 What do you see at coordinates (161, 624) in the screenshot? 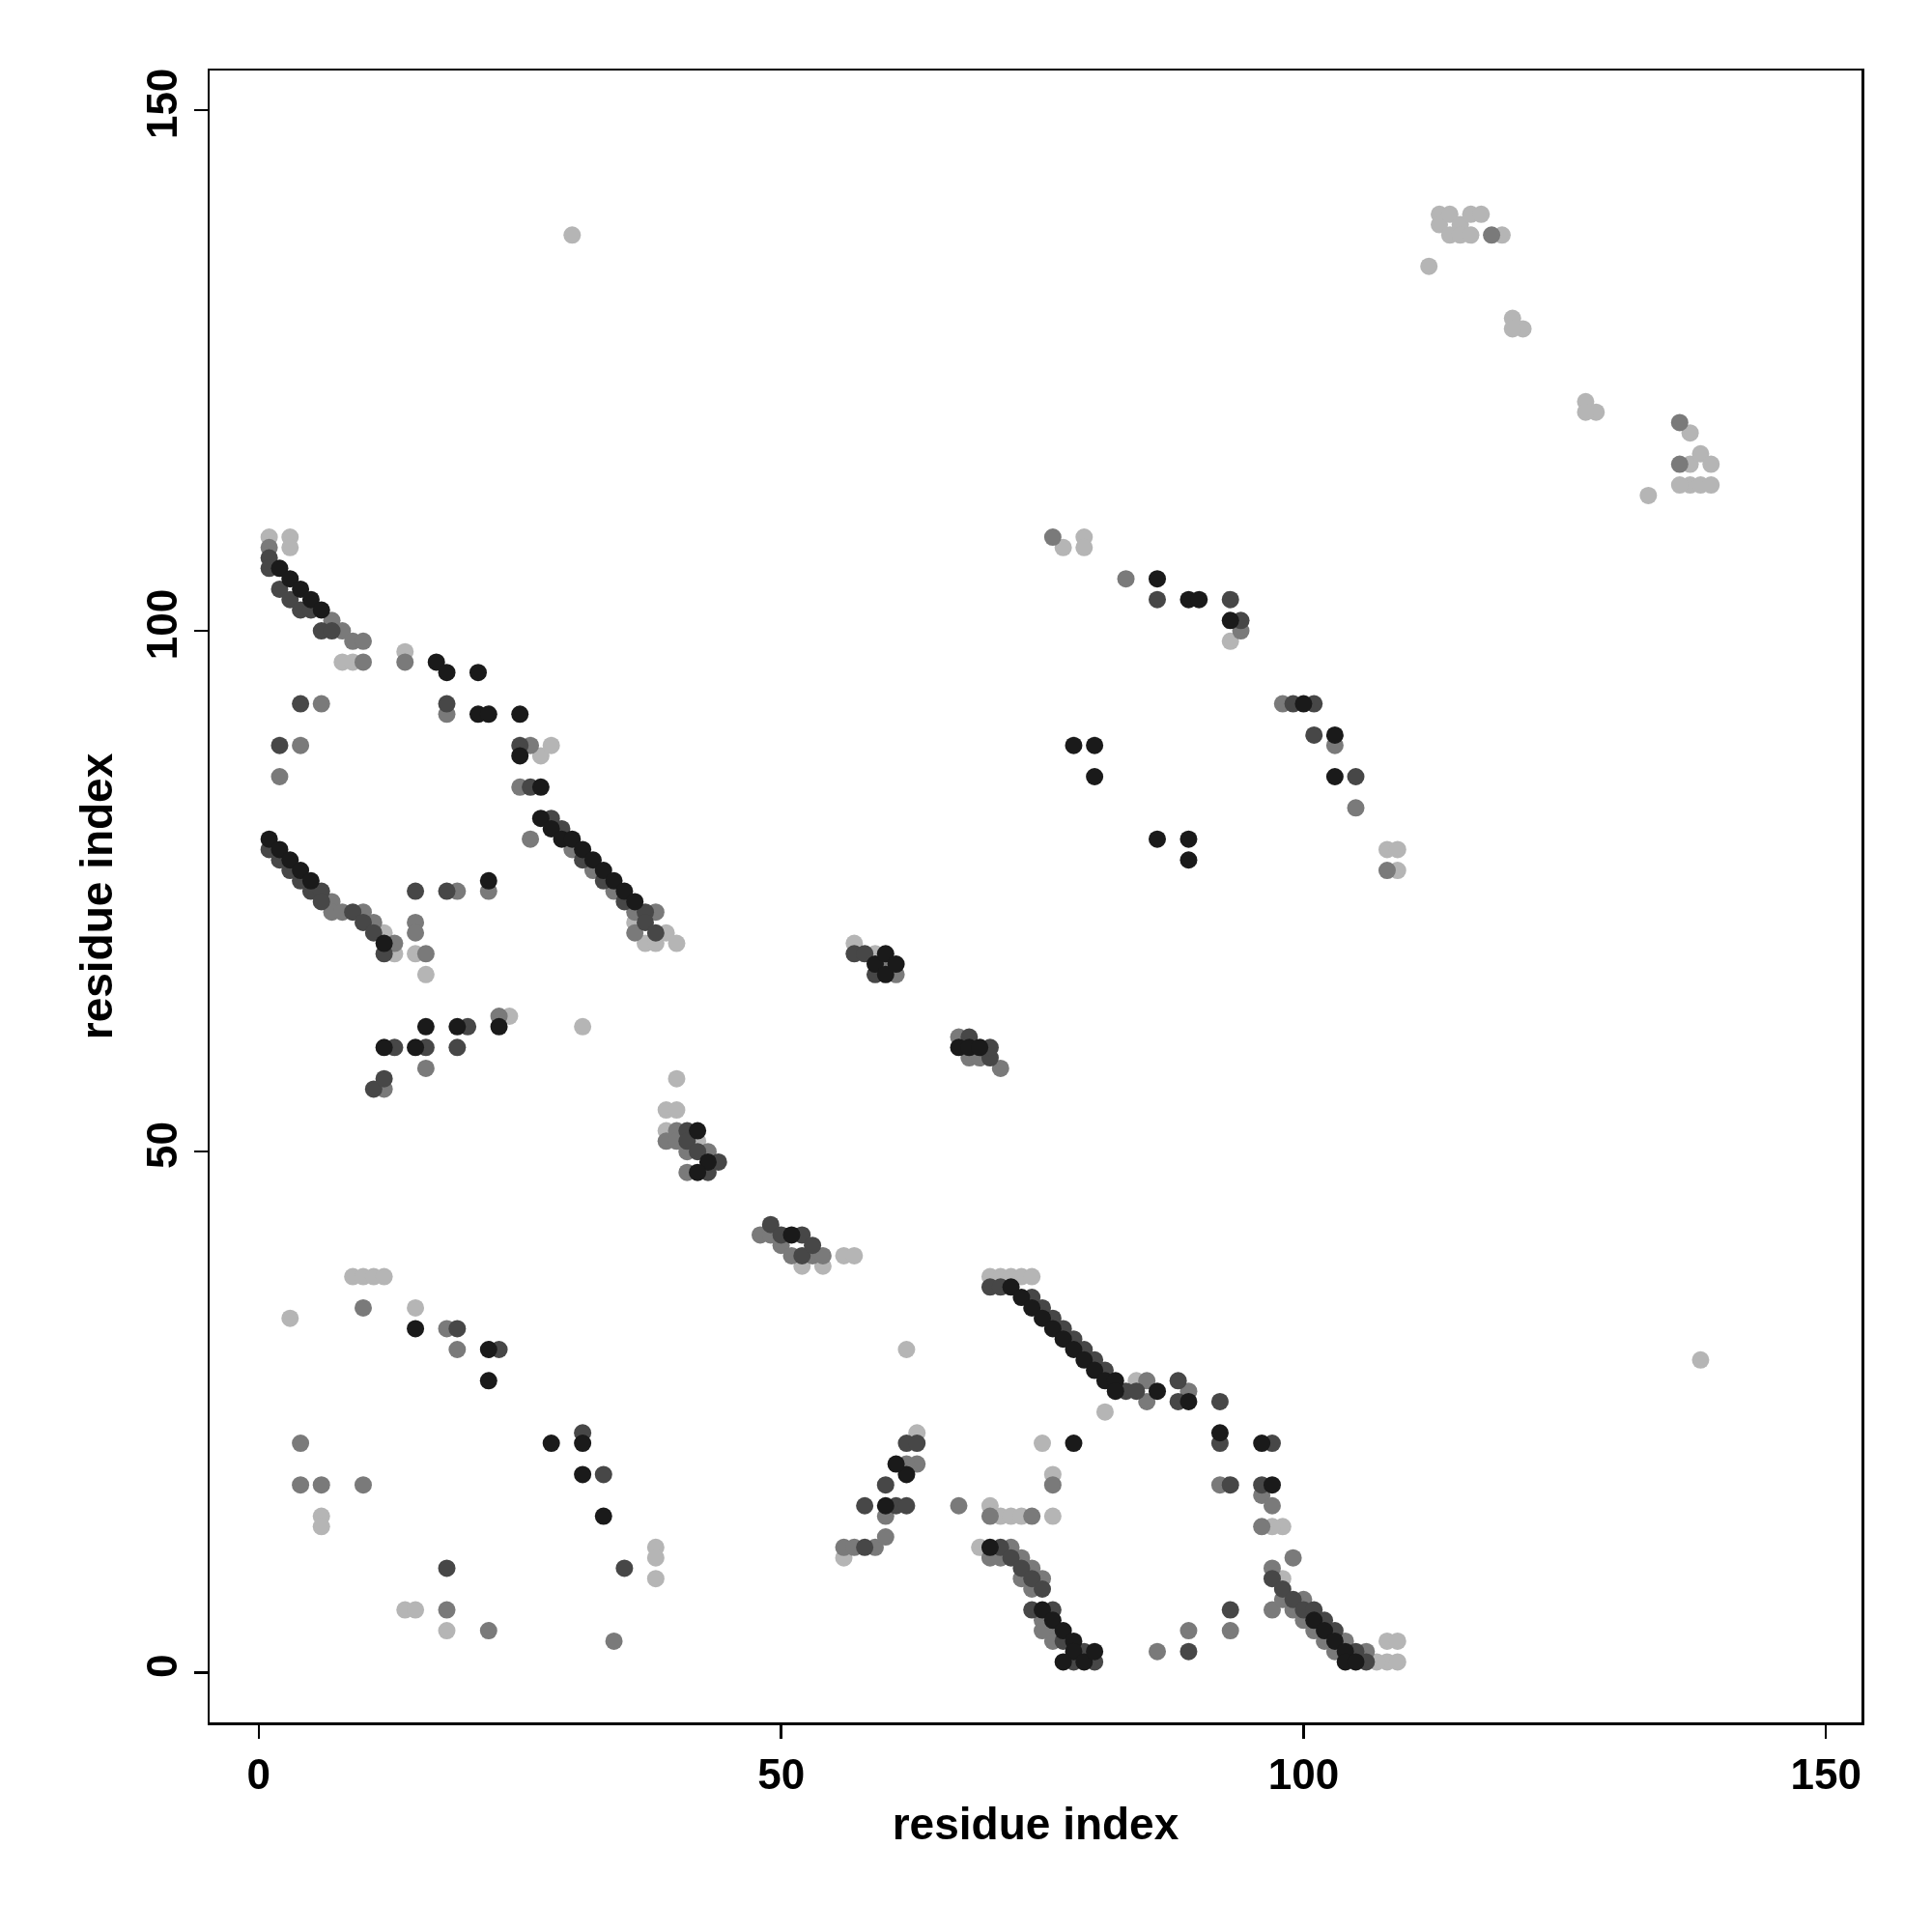
I see `y-tick-label: 100` at bounding box center [161, 624].